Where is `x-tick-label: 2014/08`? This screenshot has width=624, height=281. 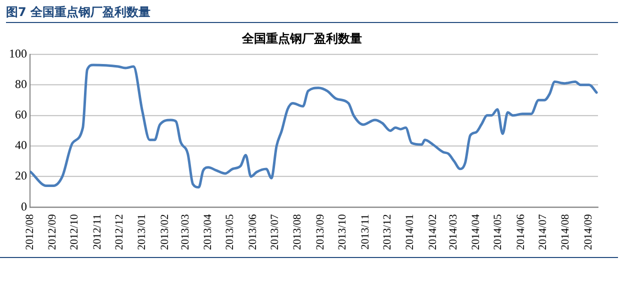
x-tick-label: 2014/08 is located at coordinates (566, 232).